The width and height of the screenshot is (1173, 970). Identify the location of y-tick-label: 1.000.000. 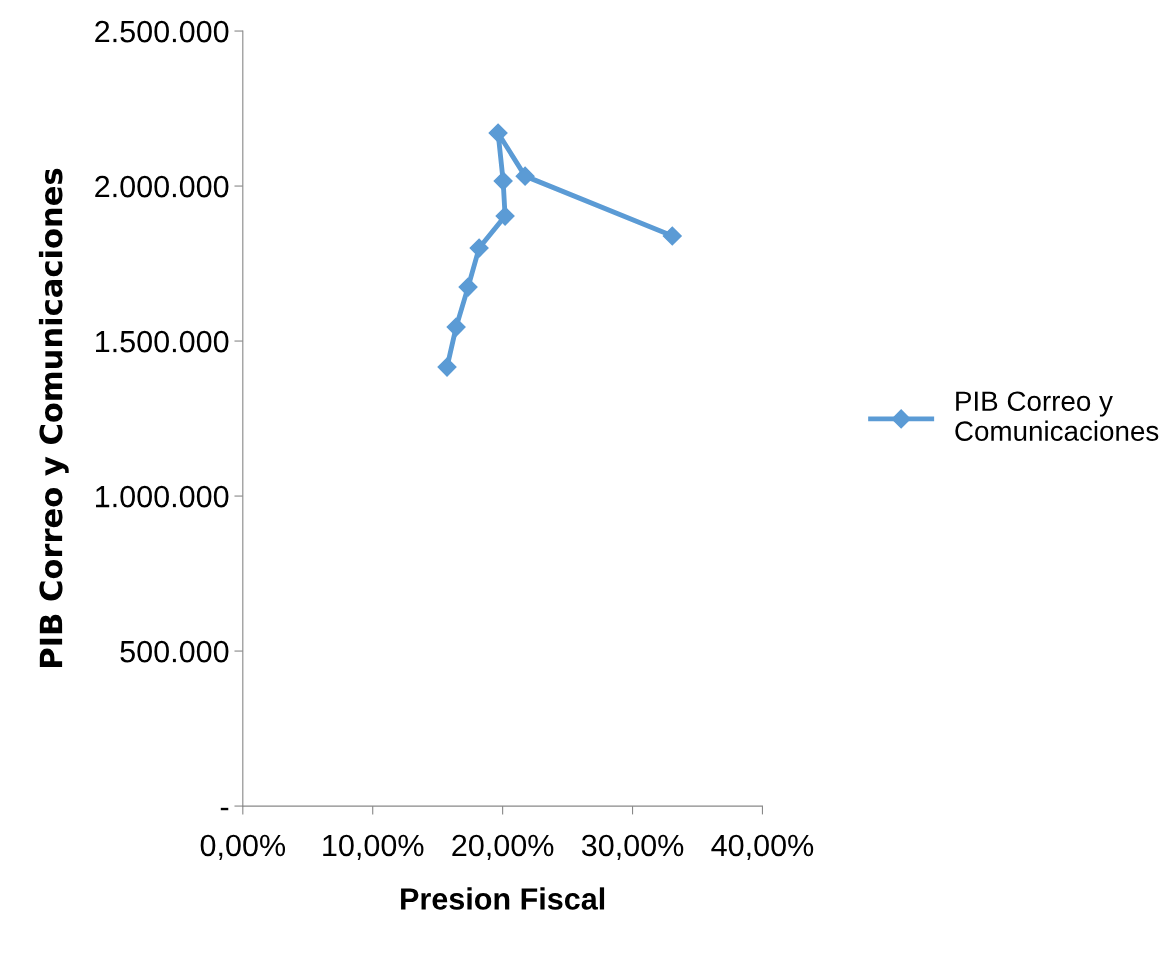
(162, 496).